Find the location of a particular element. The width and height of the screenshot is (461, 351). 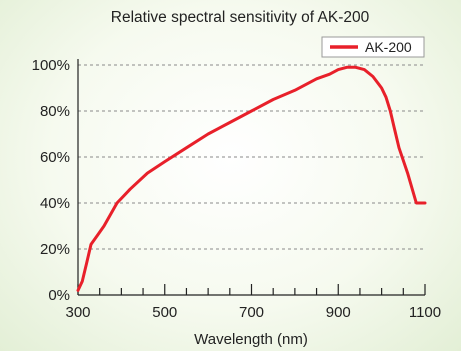

y-tick-label-40: 40% is located at coordinates (55, 203).